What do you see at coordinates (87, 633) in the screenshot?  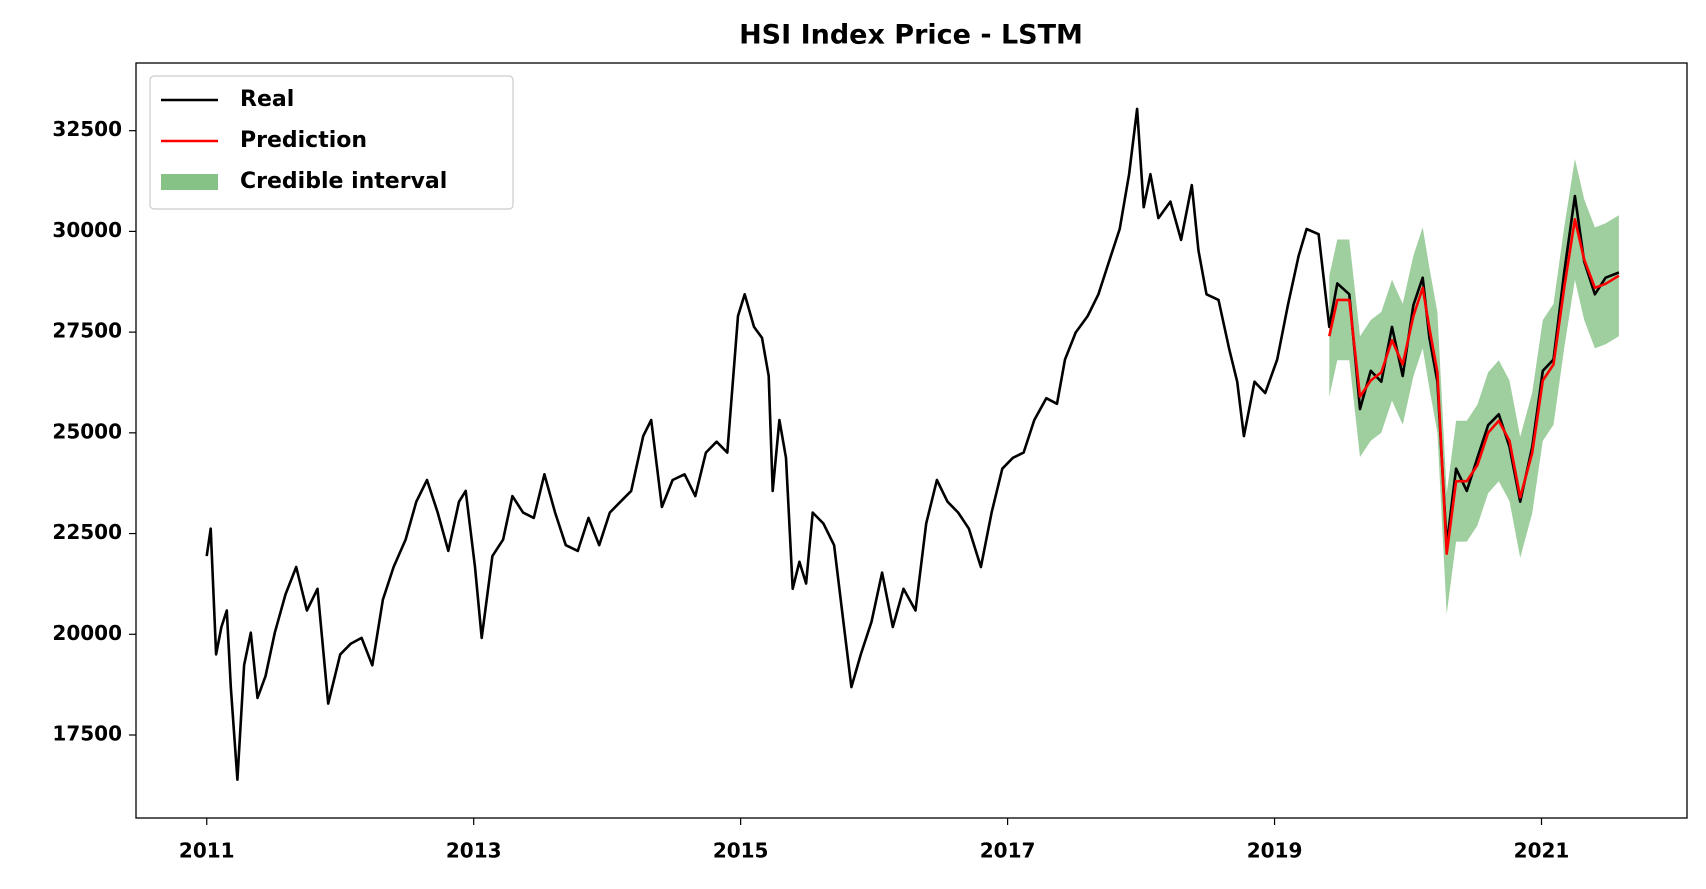 I see `y-tick-label: 20000` at bounding box center [87, 633].